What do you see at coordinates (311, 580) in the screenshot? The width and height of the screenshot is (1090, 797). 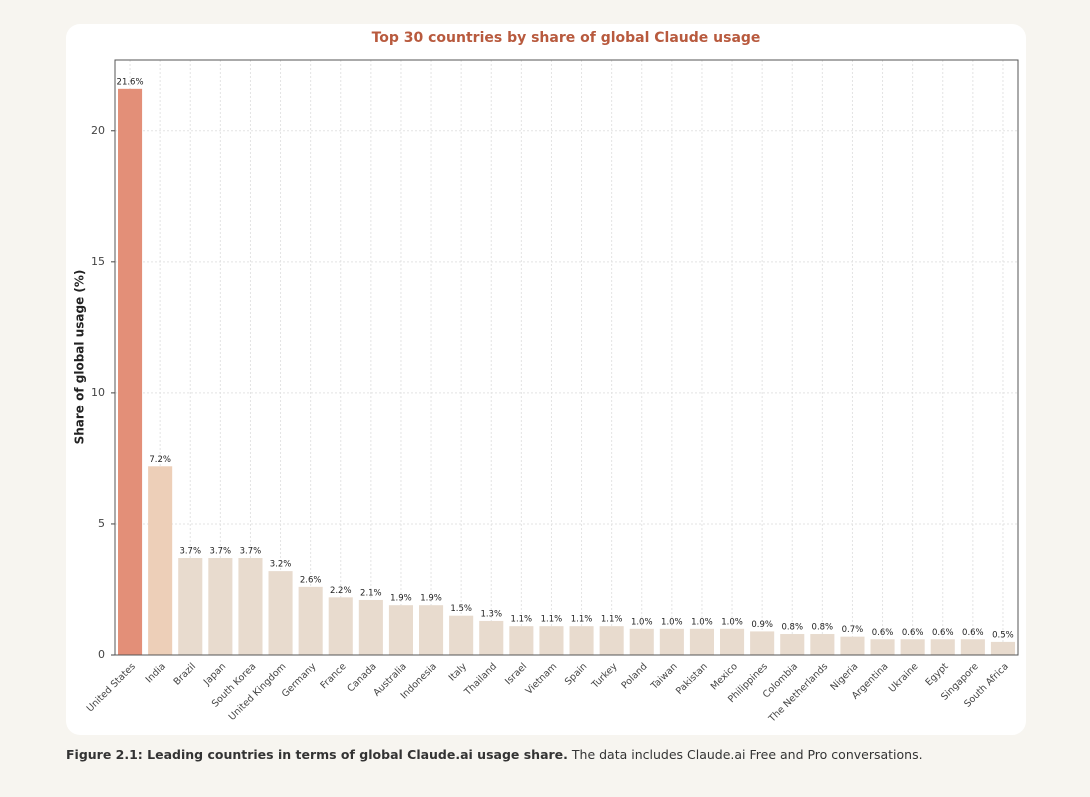 I see `value-label: 2.6%` at bounding box center [311, 580].